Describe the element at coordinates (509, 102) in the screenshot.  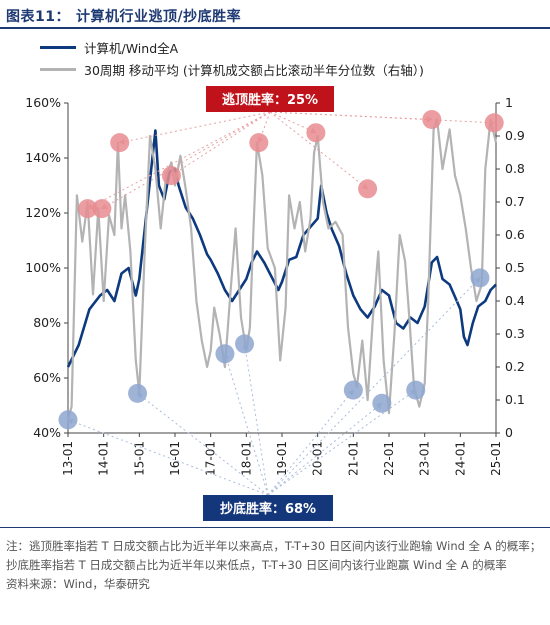
I see `y-right-tick-label: 1` at that location.